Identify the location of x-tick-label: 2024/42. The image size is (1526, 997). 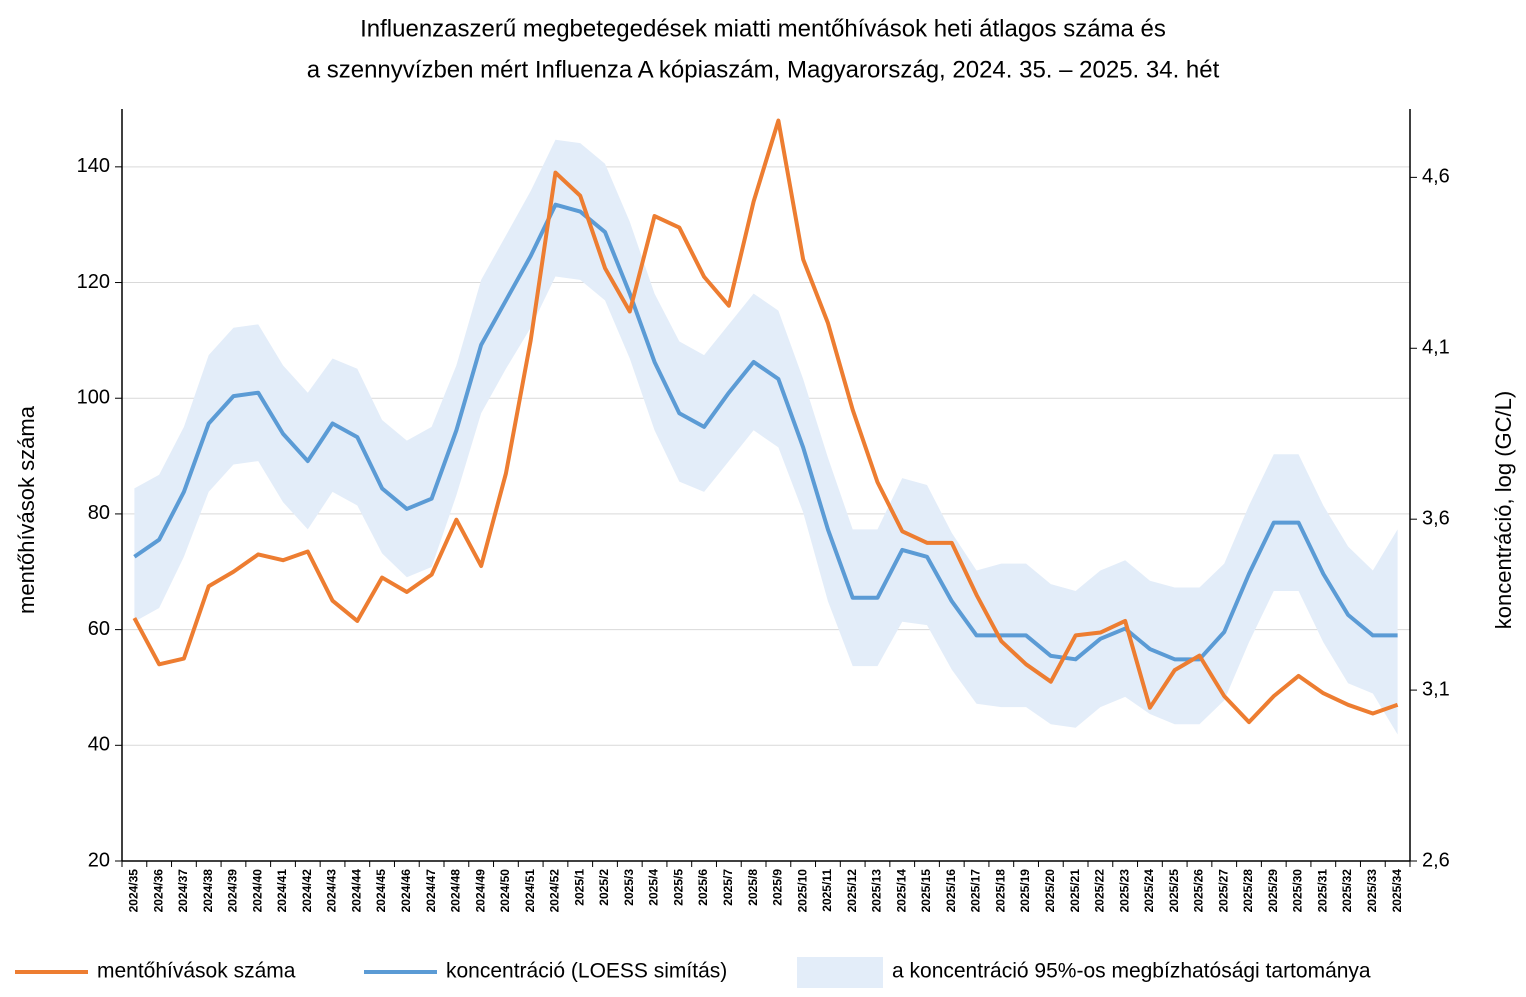
(307, 891).